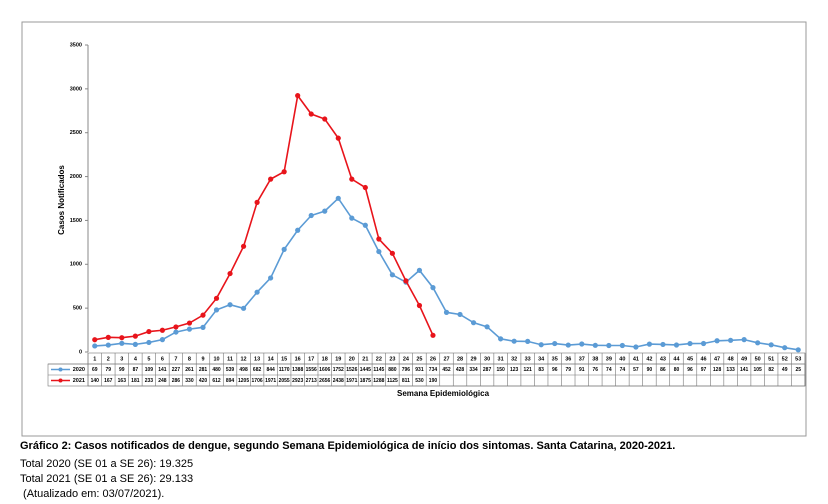 This screenshot has height=504, width=828. What do you see at coordinates (501, 359) in the screenshot?
I see `x-tick-label: 31` at bounding box center [501, 359].